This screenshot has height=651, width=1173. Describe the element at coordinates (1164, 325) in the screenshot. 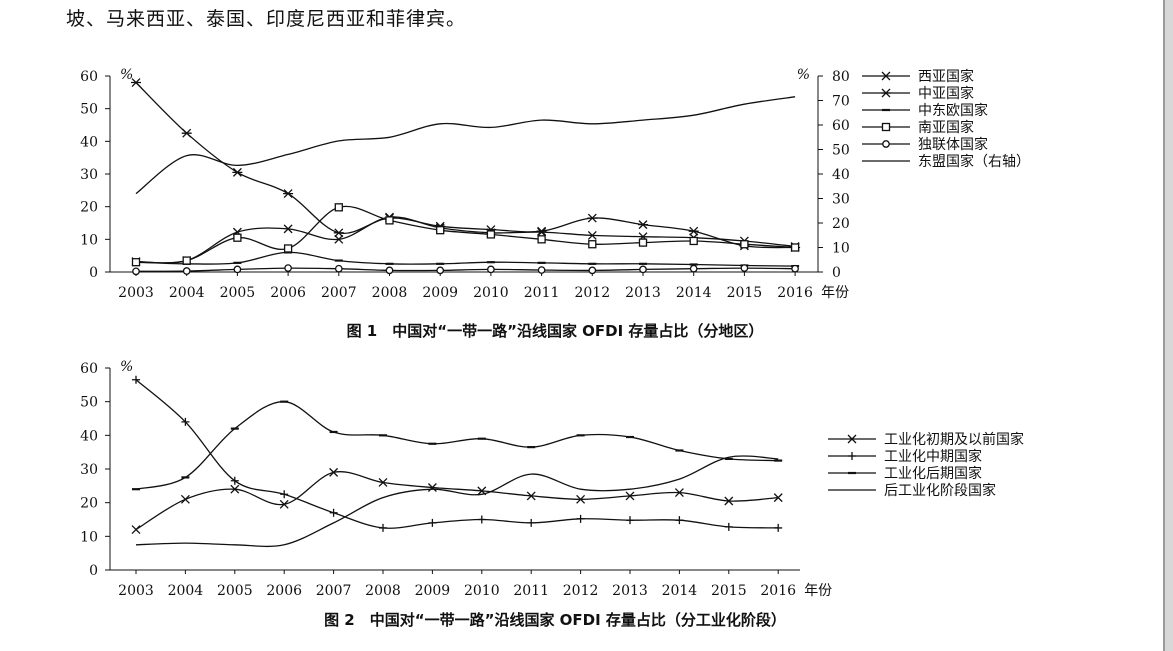

I see `page-edge` at that location.